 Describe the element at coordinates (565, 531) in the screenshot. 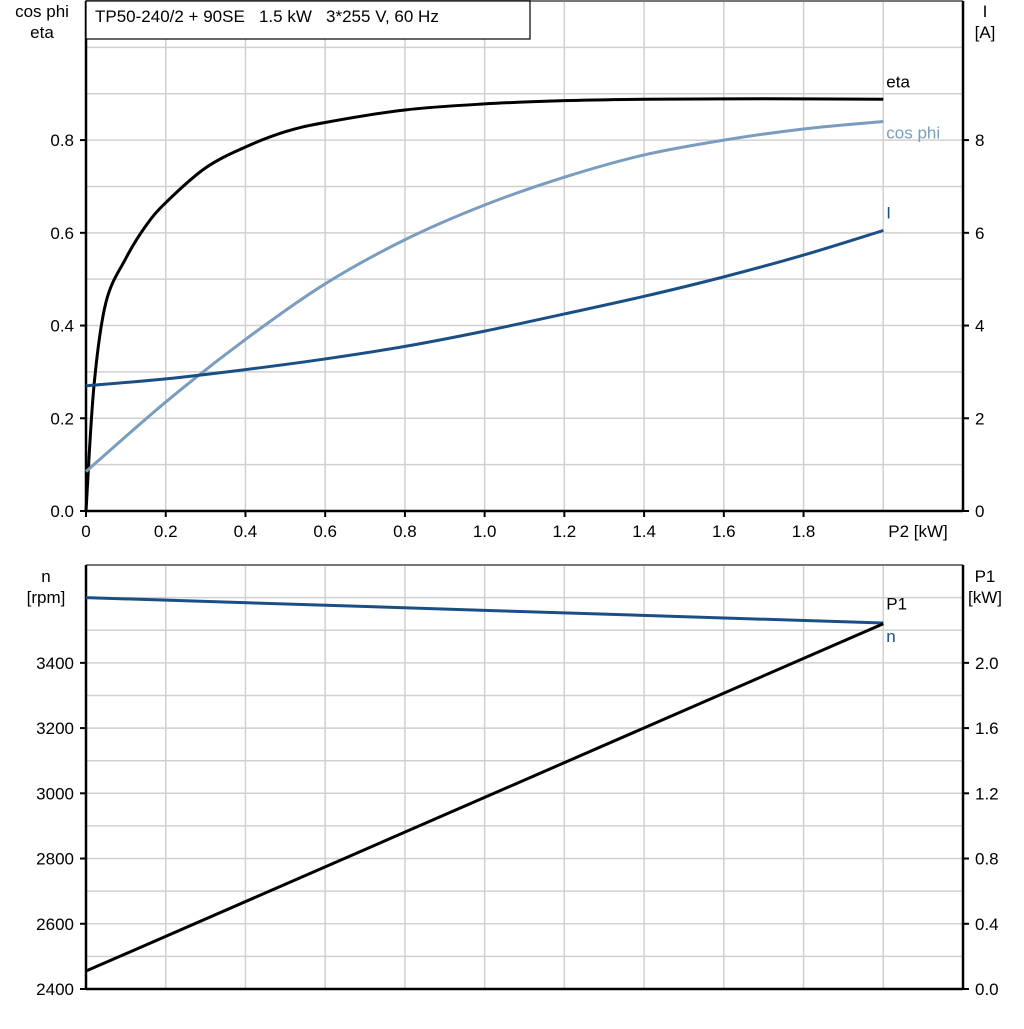

I see `x-tick-label: 1.2` at that location.